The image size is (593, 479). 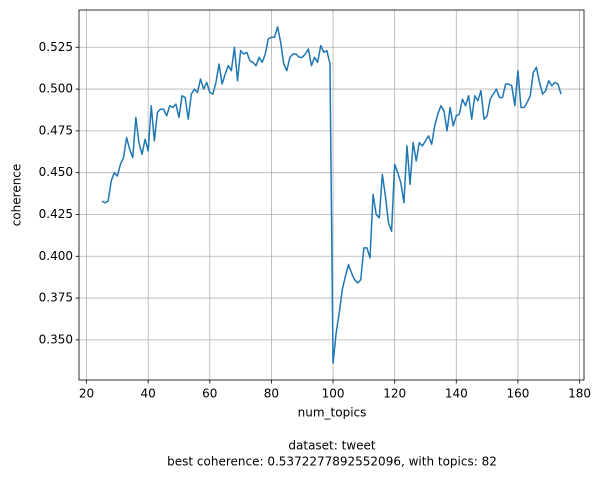 What do you see at coordinates (56, 130) in the screenshot?
I see `y-tick-label: 0.475` at bounding box center [56, 130].